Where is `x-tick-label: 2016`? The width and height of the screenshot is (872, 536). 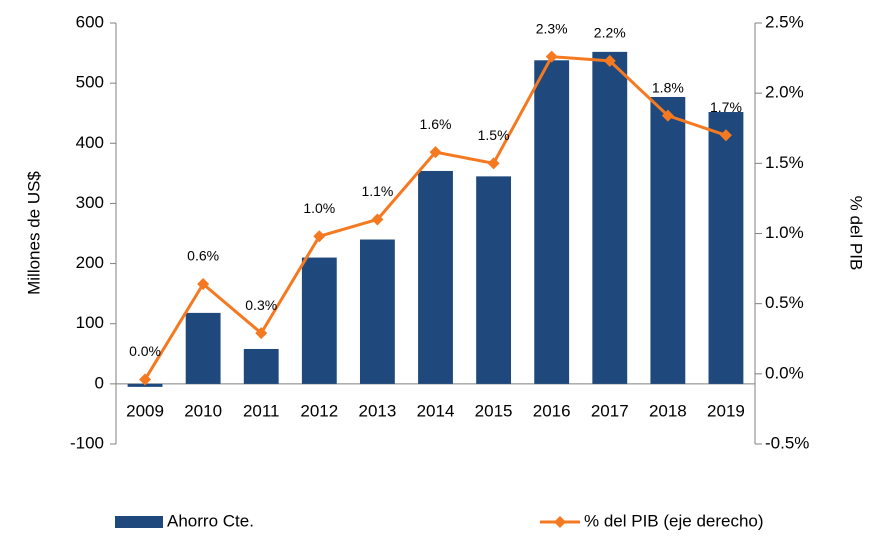
x-tick-label: 2016 is located at coordinates (552, 410).